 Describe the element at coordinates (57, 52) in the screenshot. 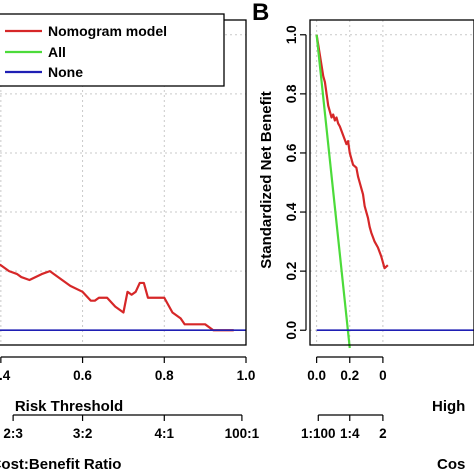

I see `legend-label-all: All` at that location.